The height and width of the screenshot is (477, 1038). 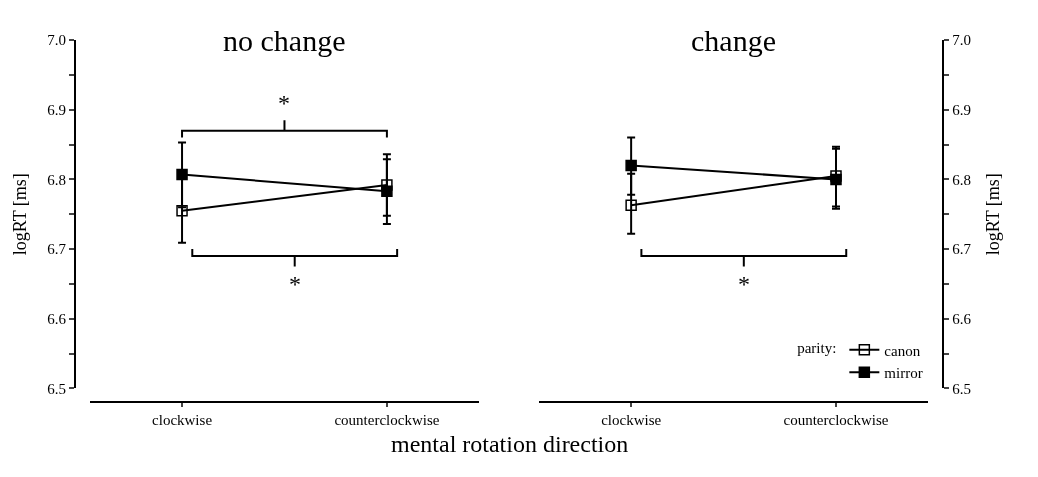 What do you see at coordinates (284, 40) in the screenshot?
I see `chart-title: no change` at bounding box center [284, 40].